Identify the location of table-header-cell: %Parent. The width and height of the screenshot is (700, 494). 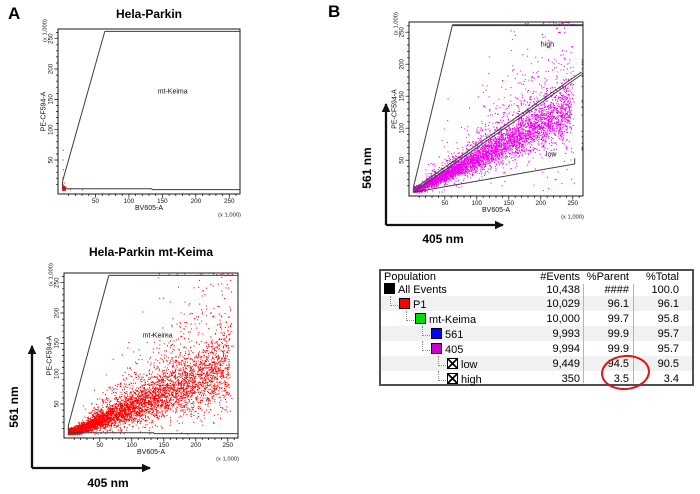
(607, 277).